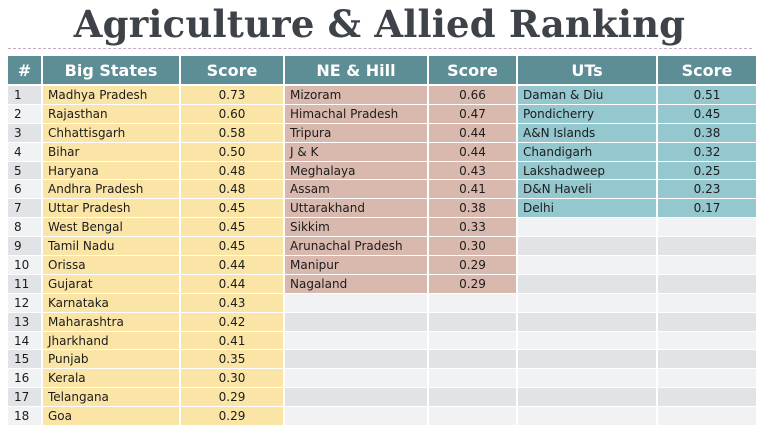 This screenshot has width=759, height=432. I want to click on ut-name-cell: Chandigarh, so click(587, 152).